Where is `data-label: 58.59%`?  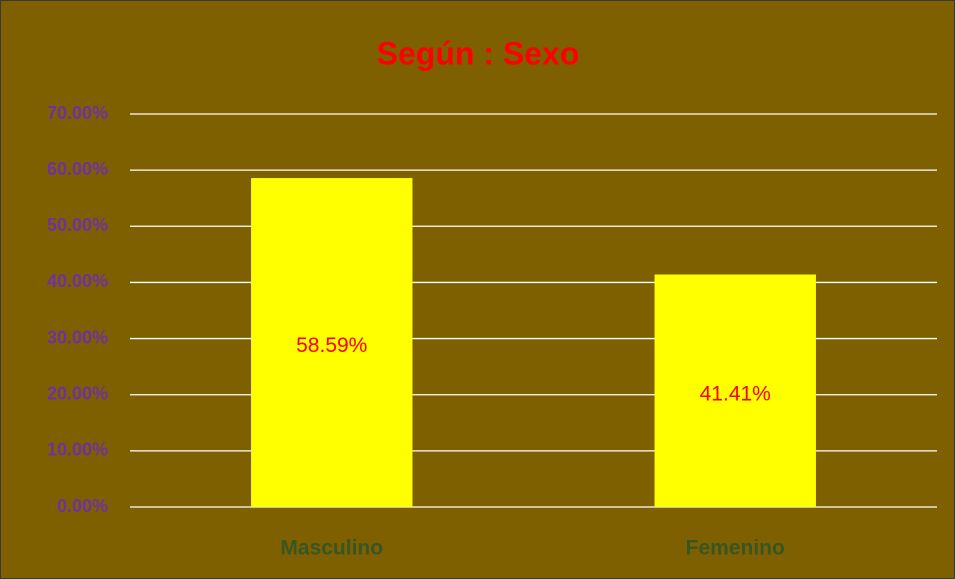
data-label: 58.59% is located at coordinates (331, 345).